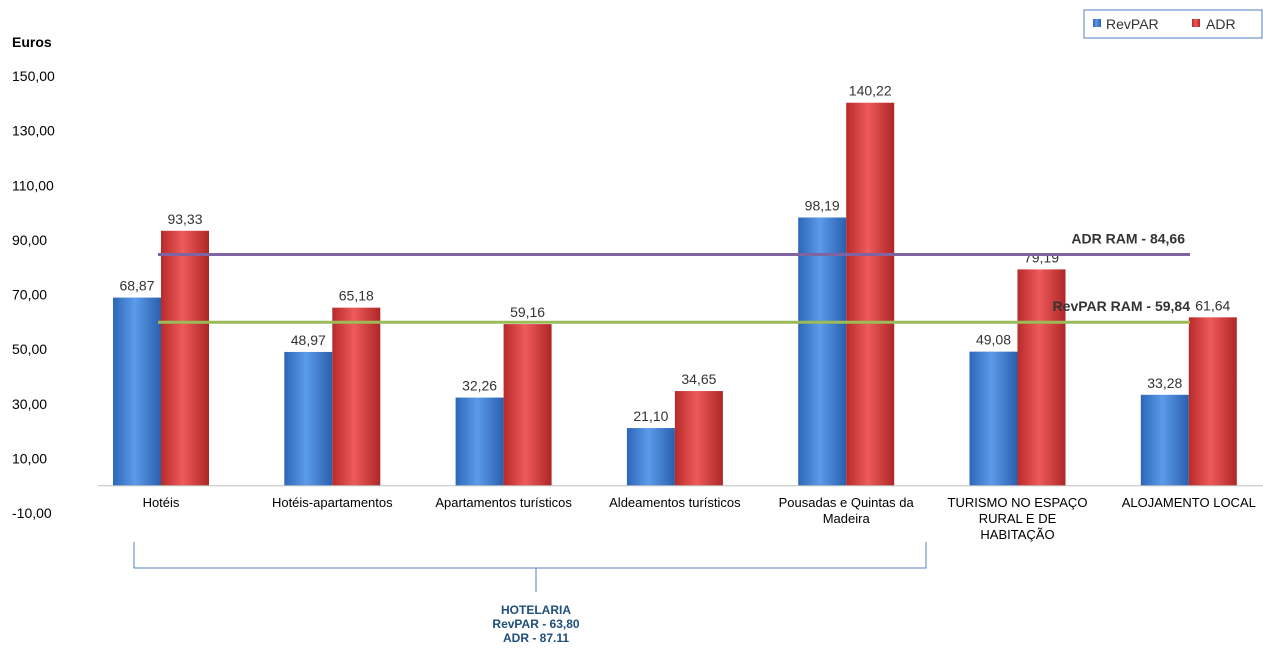 The height and width of the screenshot is (652, 1263). I want to click on data-label-revpar: 49,08, so click(993, 340).